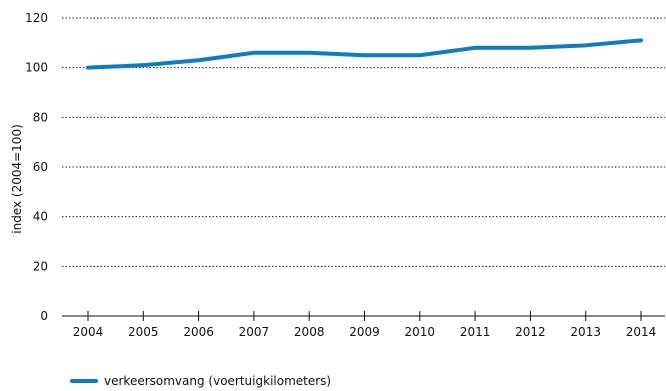 Image resolution: width=666 pixels, height=391 pixels. I want to click on y-tick-label: 20, so click(40, 266).